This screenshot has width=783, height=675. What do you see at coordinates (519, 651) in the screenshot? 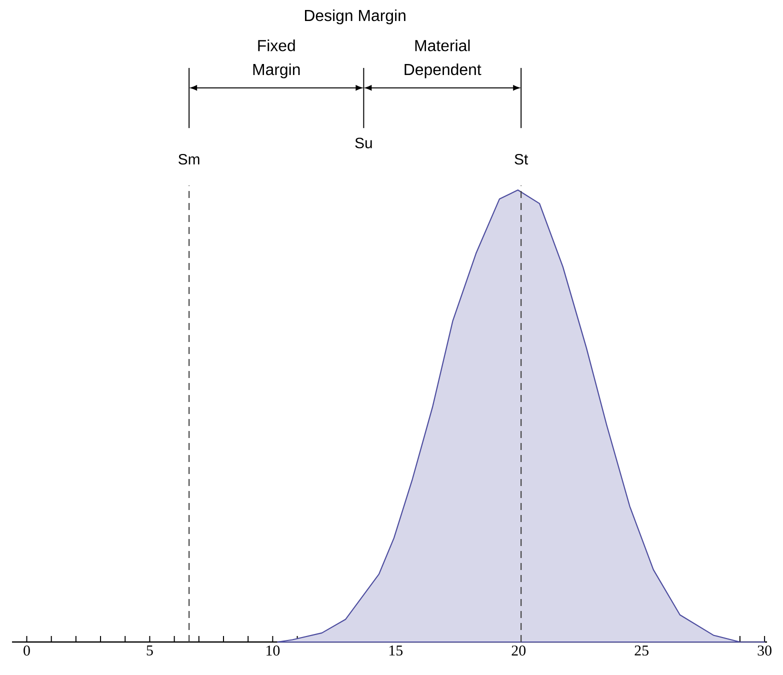
I see `x-tick-label: 20` at bounding box center [519, 651].